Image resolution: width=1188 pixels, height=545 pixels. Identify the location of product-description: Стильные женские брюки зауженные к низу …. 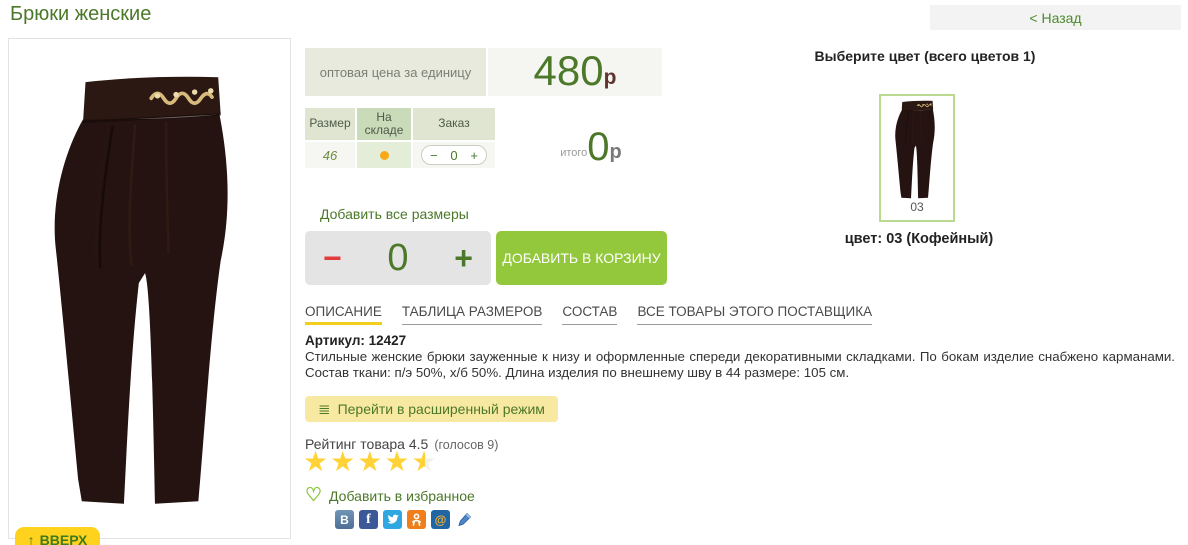
(740, 365).